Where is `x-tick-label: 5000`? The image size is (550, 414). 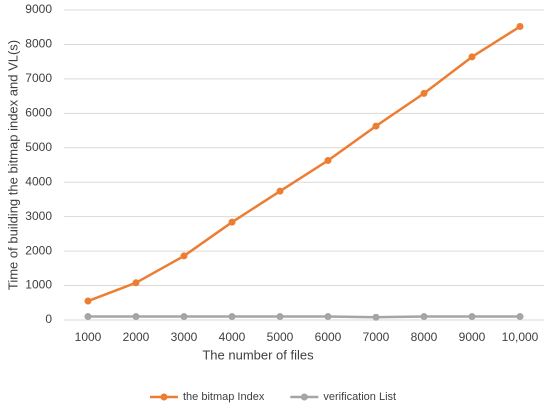
x-tick-label: 5000 is located at coordinates (280, 337).